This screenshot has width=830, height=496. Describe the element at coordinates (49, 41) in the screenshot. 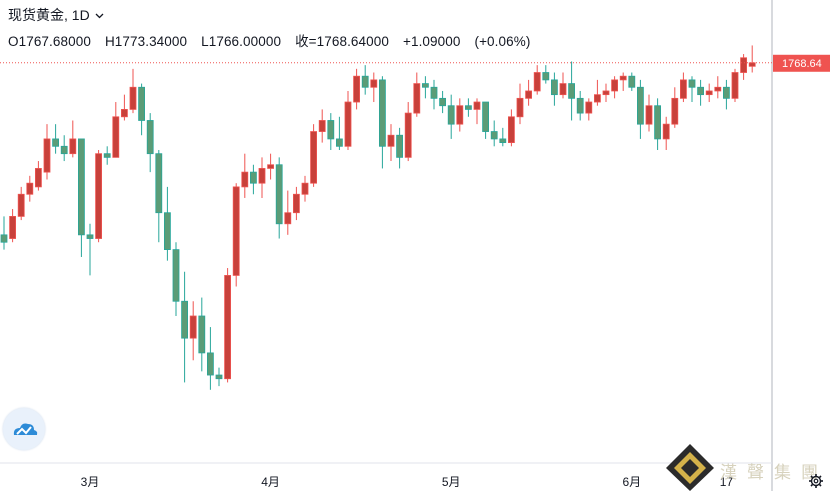

I see `open-value: O1767.68000` at that location.